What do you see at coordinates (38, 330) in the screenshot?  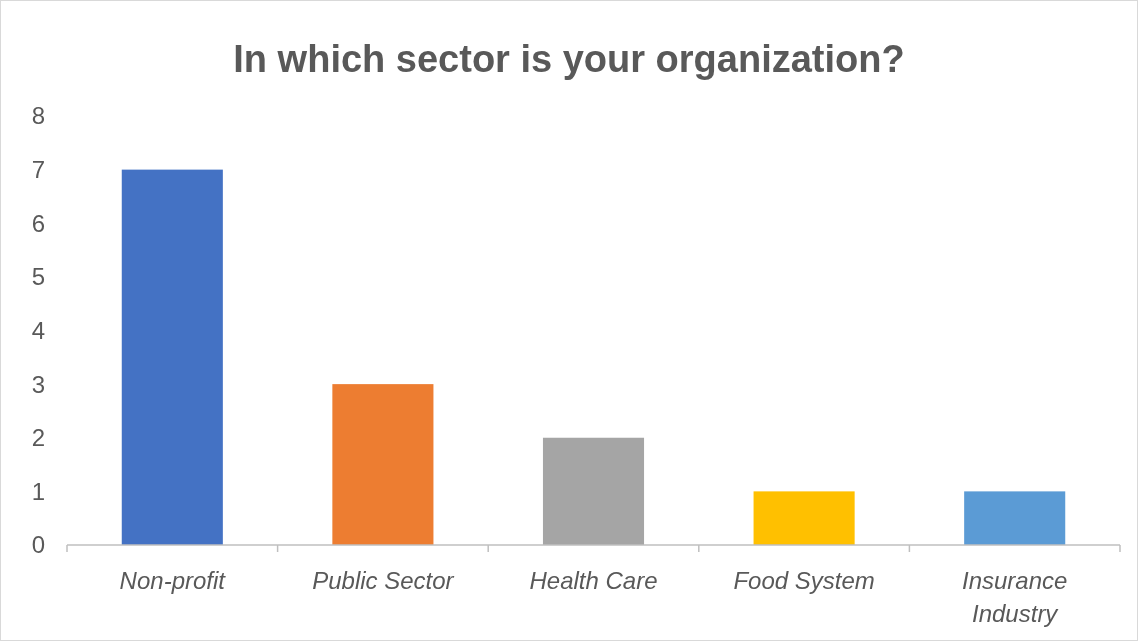 I see `y-tick-label: 4` at bounding box center [38, 330].